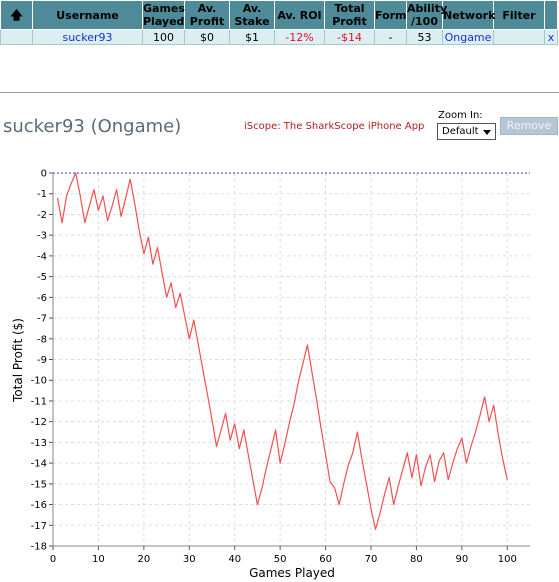 This screenshot has height=582, width=559. Describe the element at coordinates (39, 401) in the screenshot. I see `y-tick-label: -11` at that location.